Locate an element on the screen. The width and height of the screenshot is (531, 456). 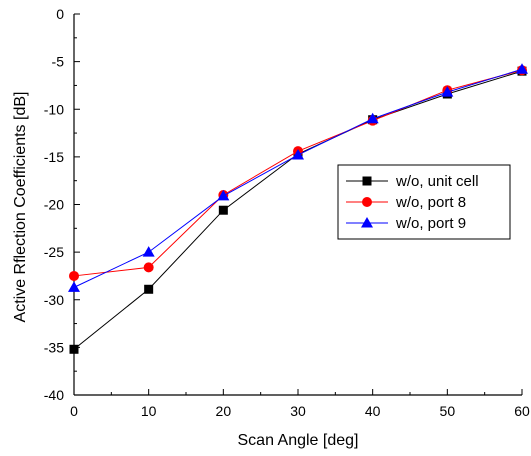
y-axis: 0 -5 -10 -15 -20 -25 -30 -35 -40 is located at coordinates (62, 204).